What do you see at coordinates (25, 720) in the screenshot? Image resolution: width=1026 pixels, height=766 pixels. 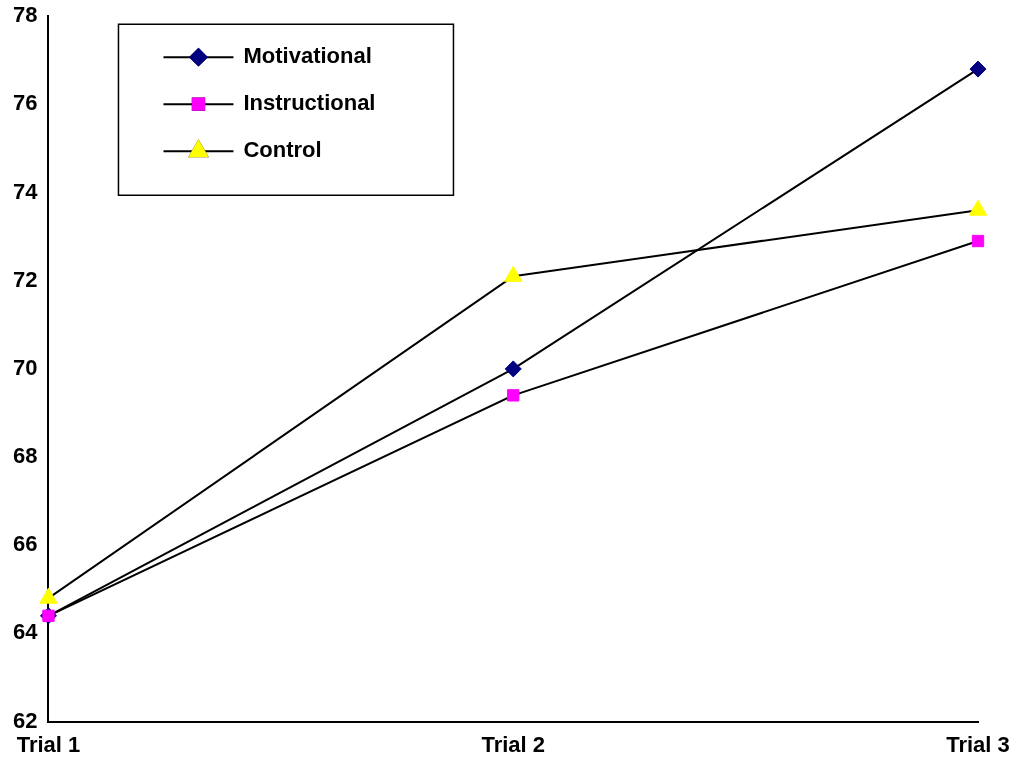 I see `y-tick-label: 62` at bounding box center [25, 720].